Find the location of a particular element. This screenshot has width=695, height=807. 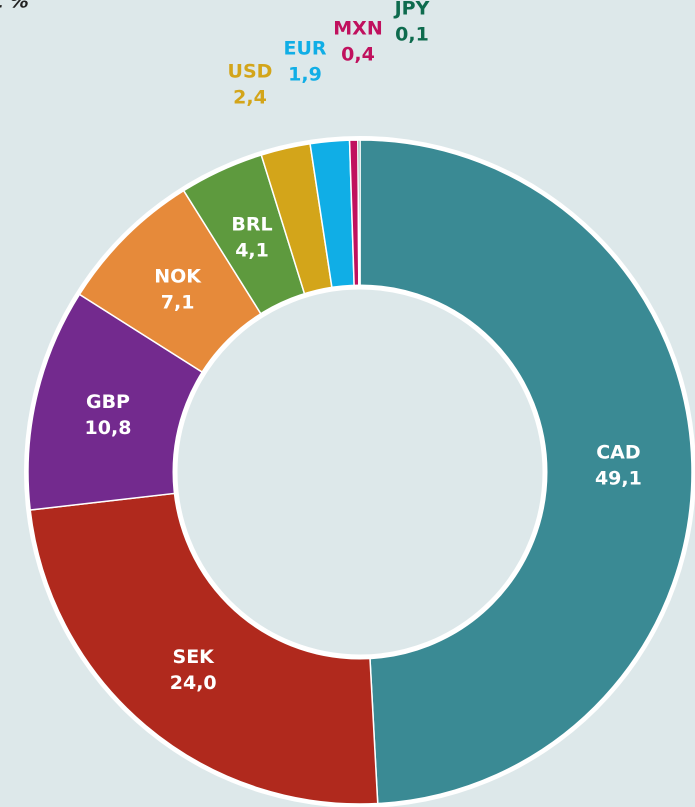

slice-label: GBP is located at coordinates (108, 402).